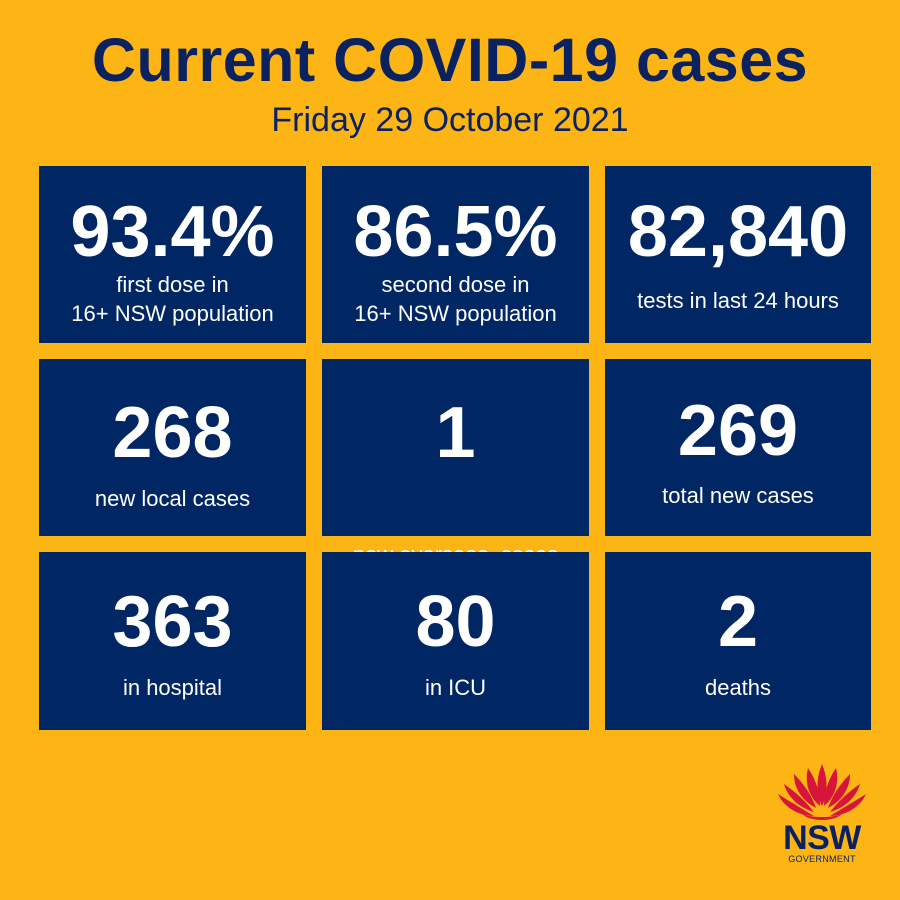  I want to click on stat-label-line: in hospital, so click(172, 687).